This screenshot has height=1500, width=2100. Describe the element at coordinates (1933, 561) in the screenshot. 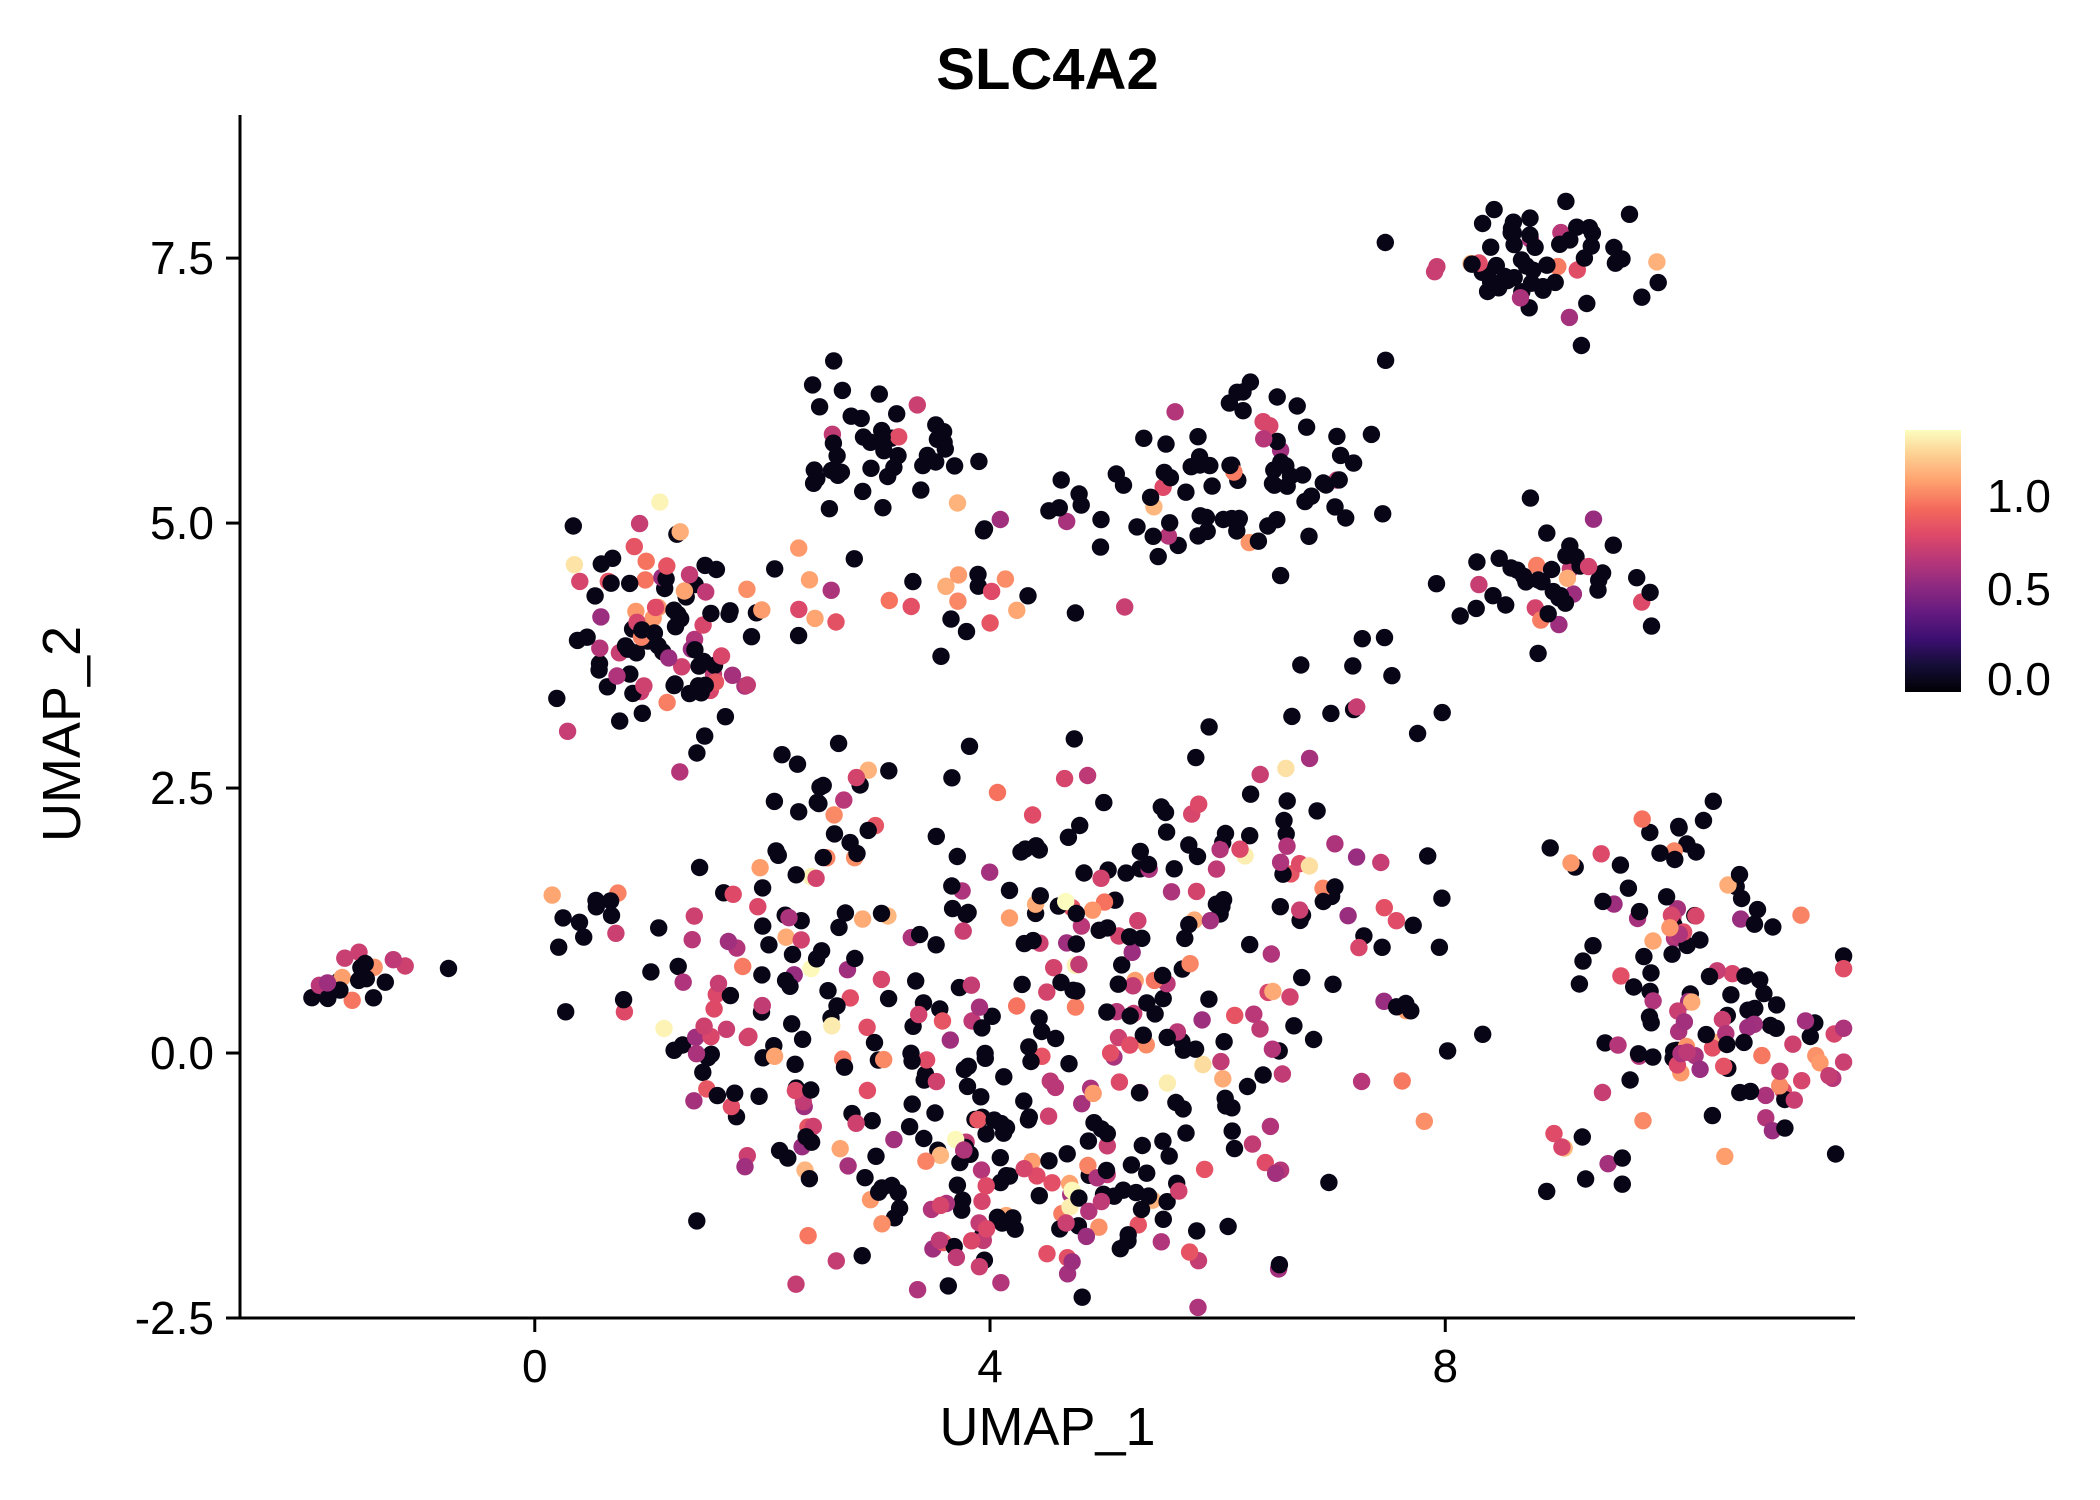

I see `colorbar-gradient` at that location.